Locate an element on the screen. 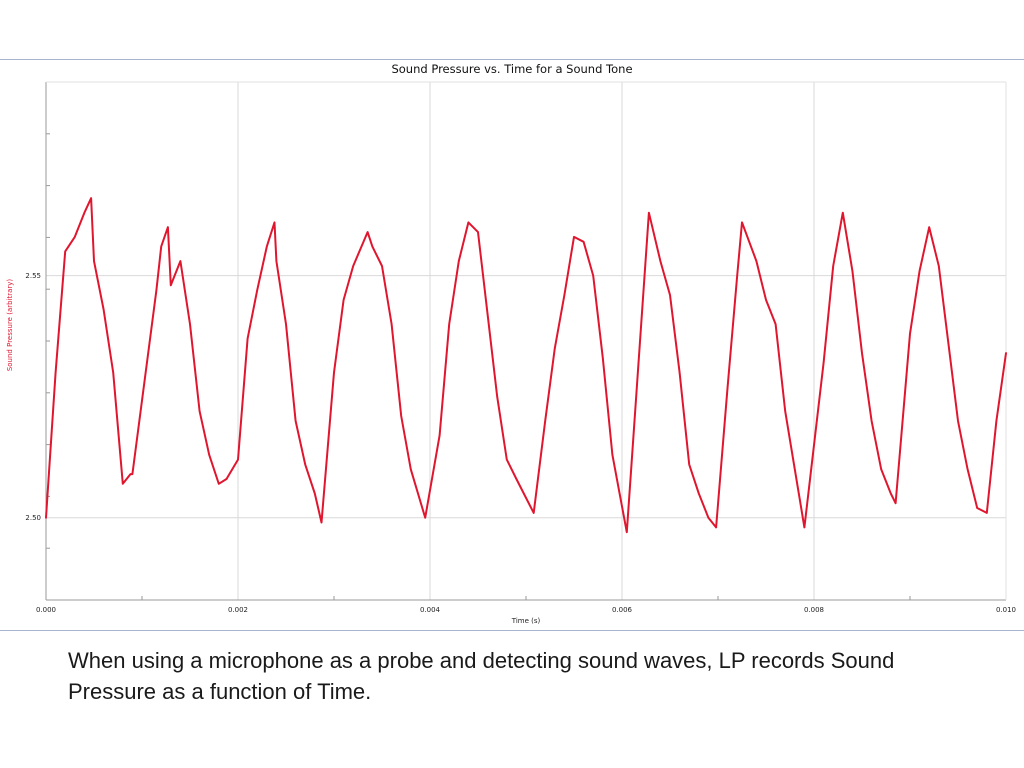  x-tick-label: 0.010 is located at coordinates (1006, 610).